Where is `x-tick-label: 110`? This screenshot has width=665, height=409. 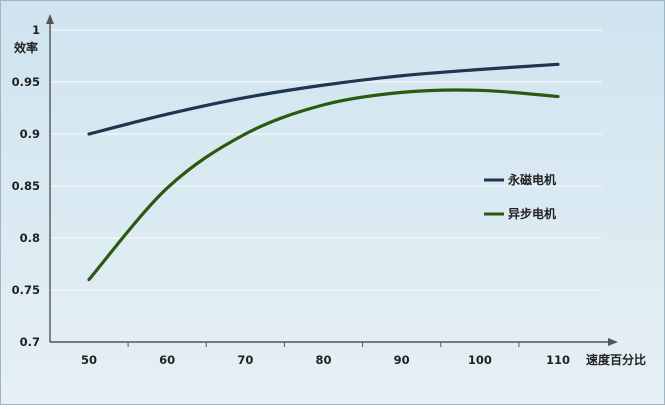
x-tick-label: 110 is located at coordinates (558, 360).